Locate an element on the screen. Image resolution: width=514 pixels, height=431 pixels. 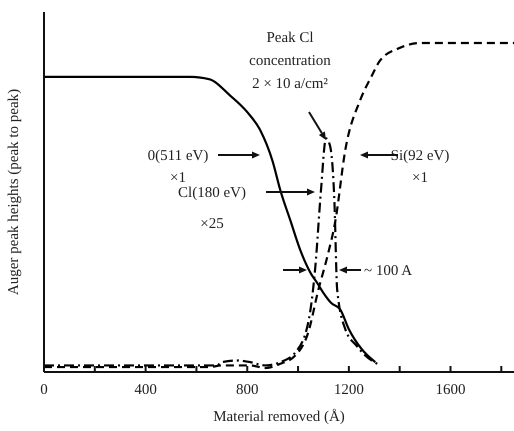
annotation: 0(511 eV) ×1 is located at coordinates (178, 167).